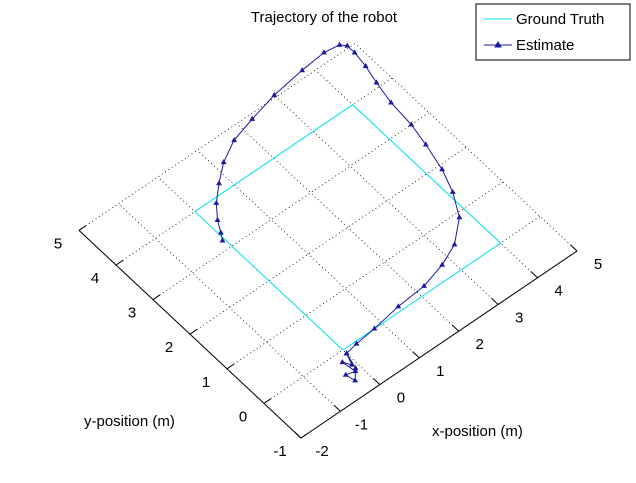 This screenshot has width=636, height=483. Describe the element at coordinates (58, 243) in the screenshot. I see `y-tick-label: 5` at that location.